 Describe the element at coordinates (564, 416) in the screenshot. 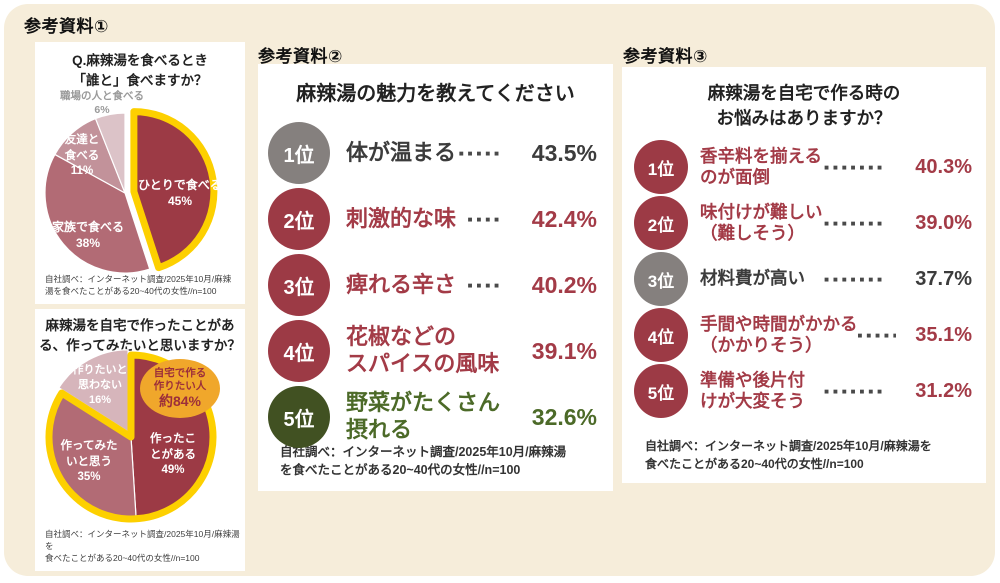

I see `rank-percentage: 32.6%` at that location.